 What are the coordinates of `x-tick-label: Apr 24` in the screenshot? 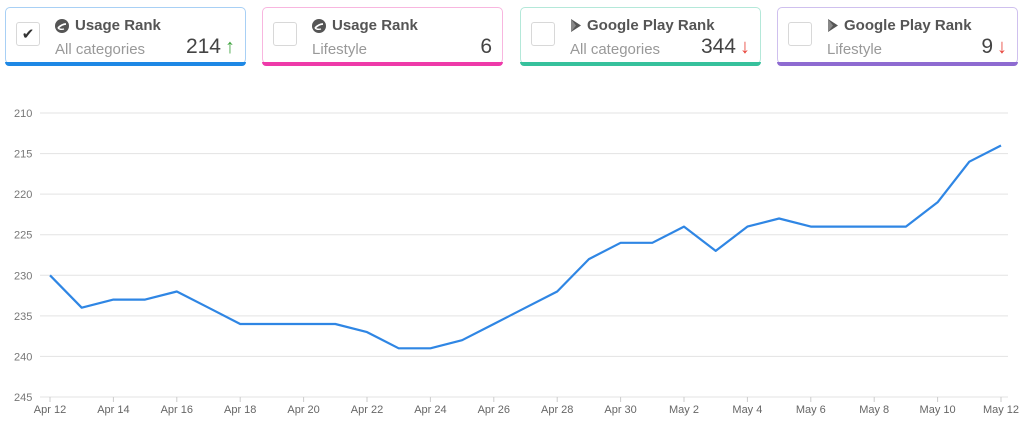 It's located at (430, 410).